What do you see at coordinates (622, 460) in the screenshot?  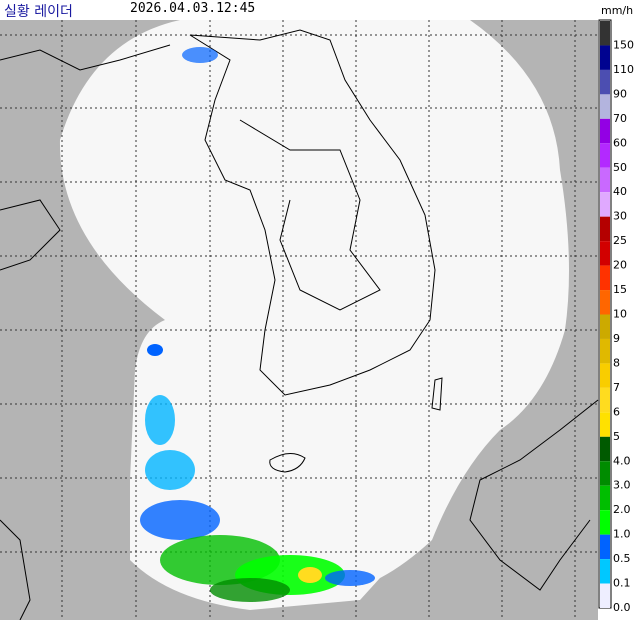 I see `legend-label: 4.0` at bounding box center [622, 460].